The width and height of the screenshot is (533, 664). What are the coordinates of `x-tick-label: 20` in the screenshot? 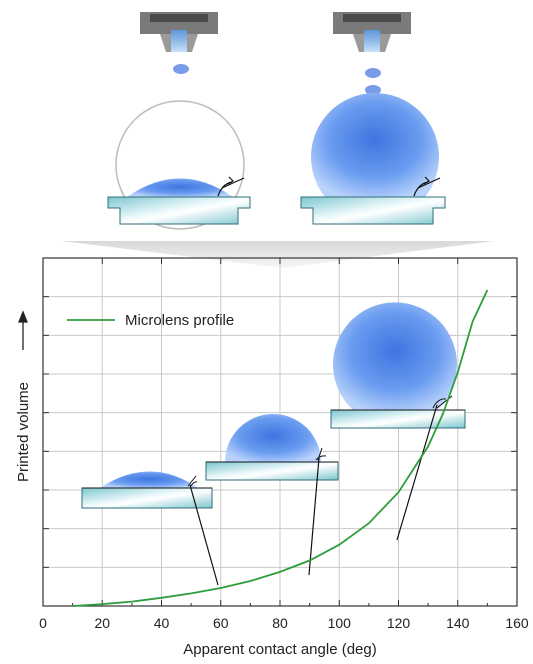 It's located at (102, 623).